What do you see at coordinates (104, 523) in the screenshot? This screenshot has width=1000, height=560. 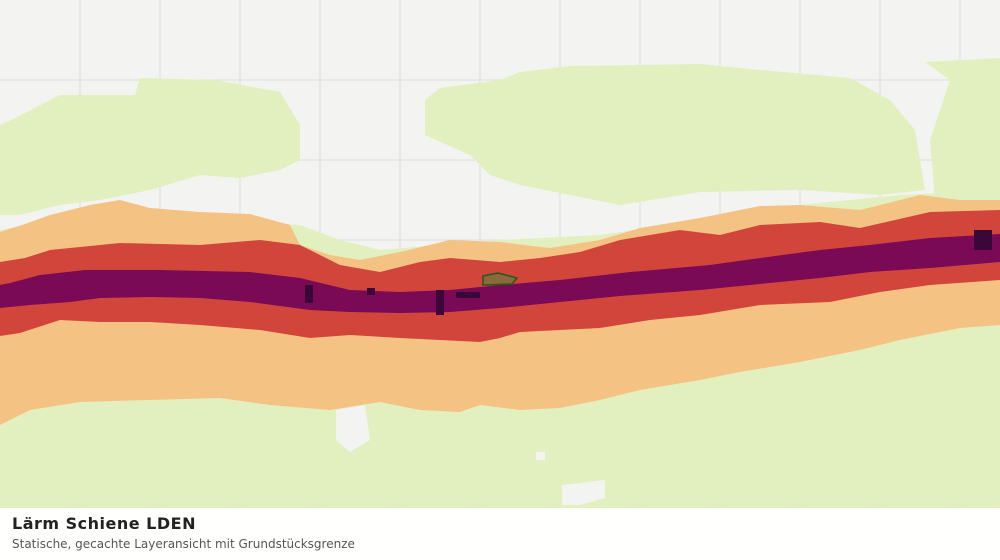 I see `layer-title: Lärm Schiene LDEN` at bounding box center [104, 523].